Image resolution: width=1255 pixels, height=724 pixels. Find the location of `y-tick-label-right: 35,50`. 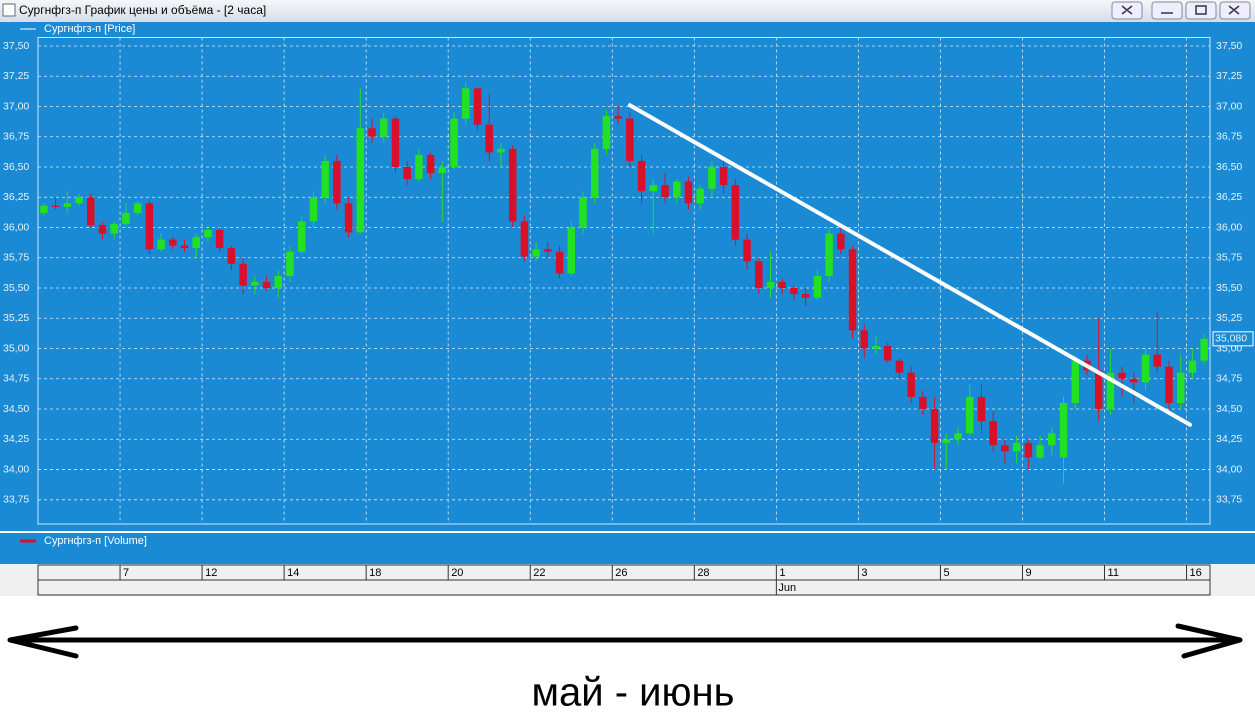

y-tick-label-right: 35,50 is located at coordinates (1229, 288).